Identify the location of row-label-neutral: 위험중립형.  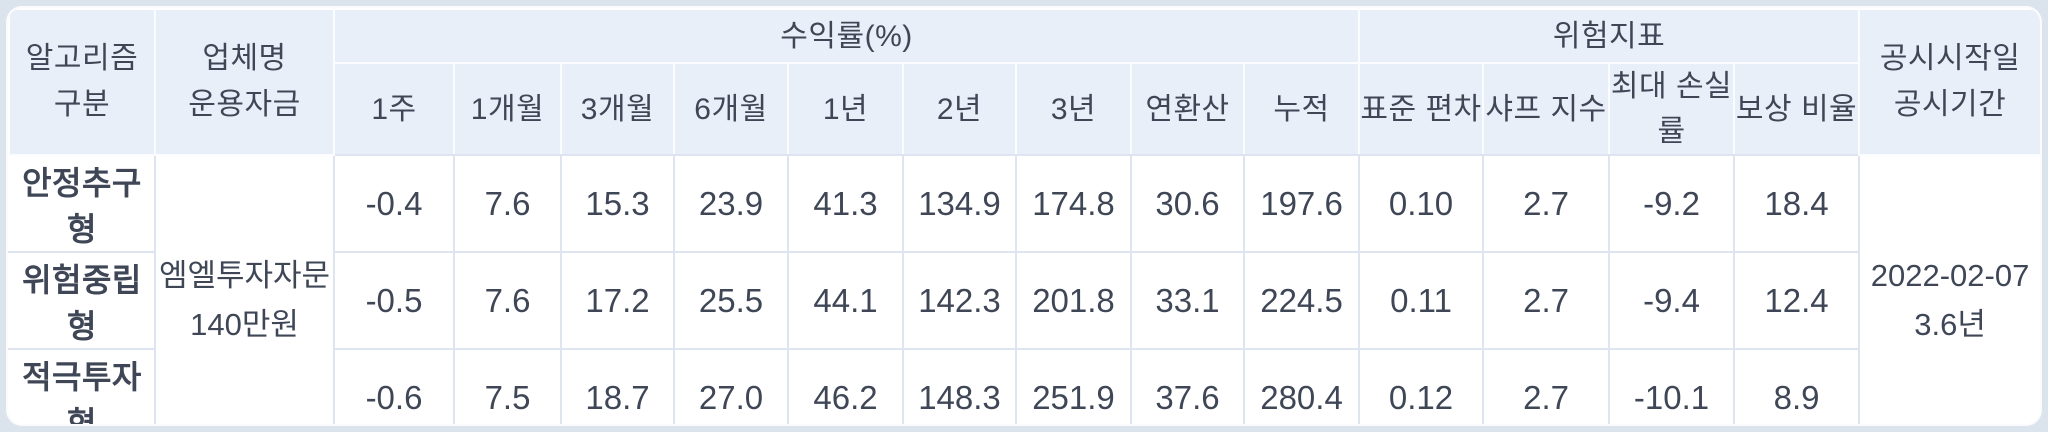
(82, 300).